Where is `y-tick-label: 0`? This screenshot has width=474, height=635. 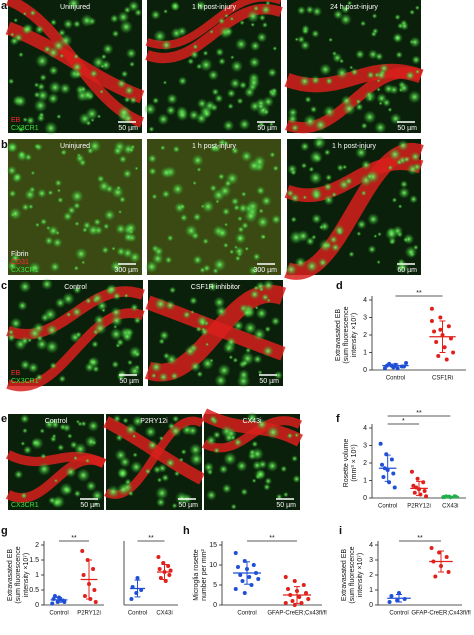
y-tick-label: 0 is located at coordinates (215, 605).